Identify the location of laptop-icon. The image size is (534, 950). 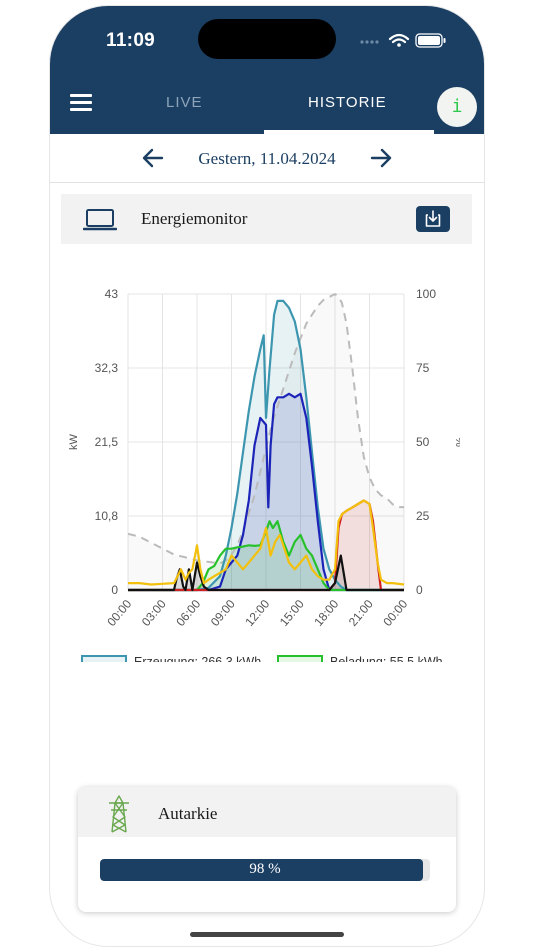
(100, 220).